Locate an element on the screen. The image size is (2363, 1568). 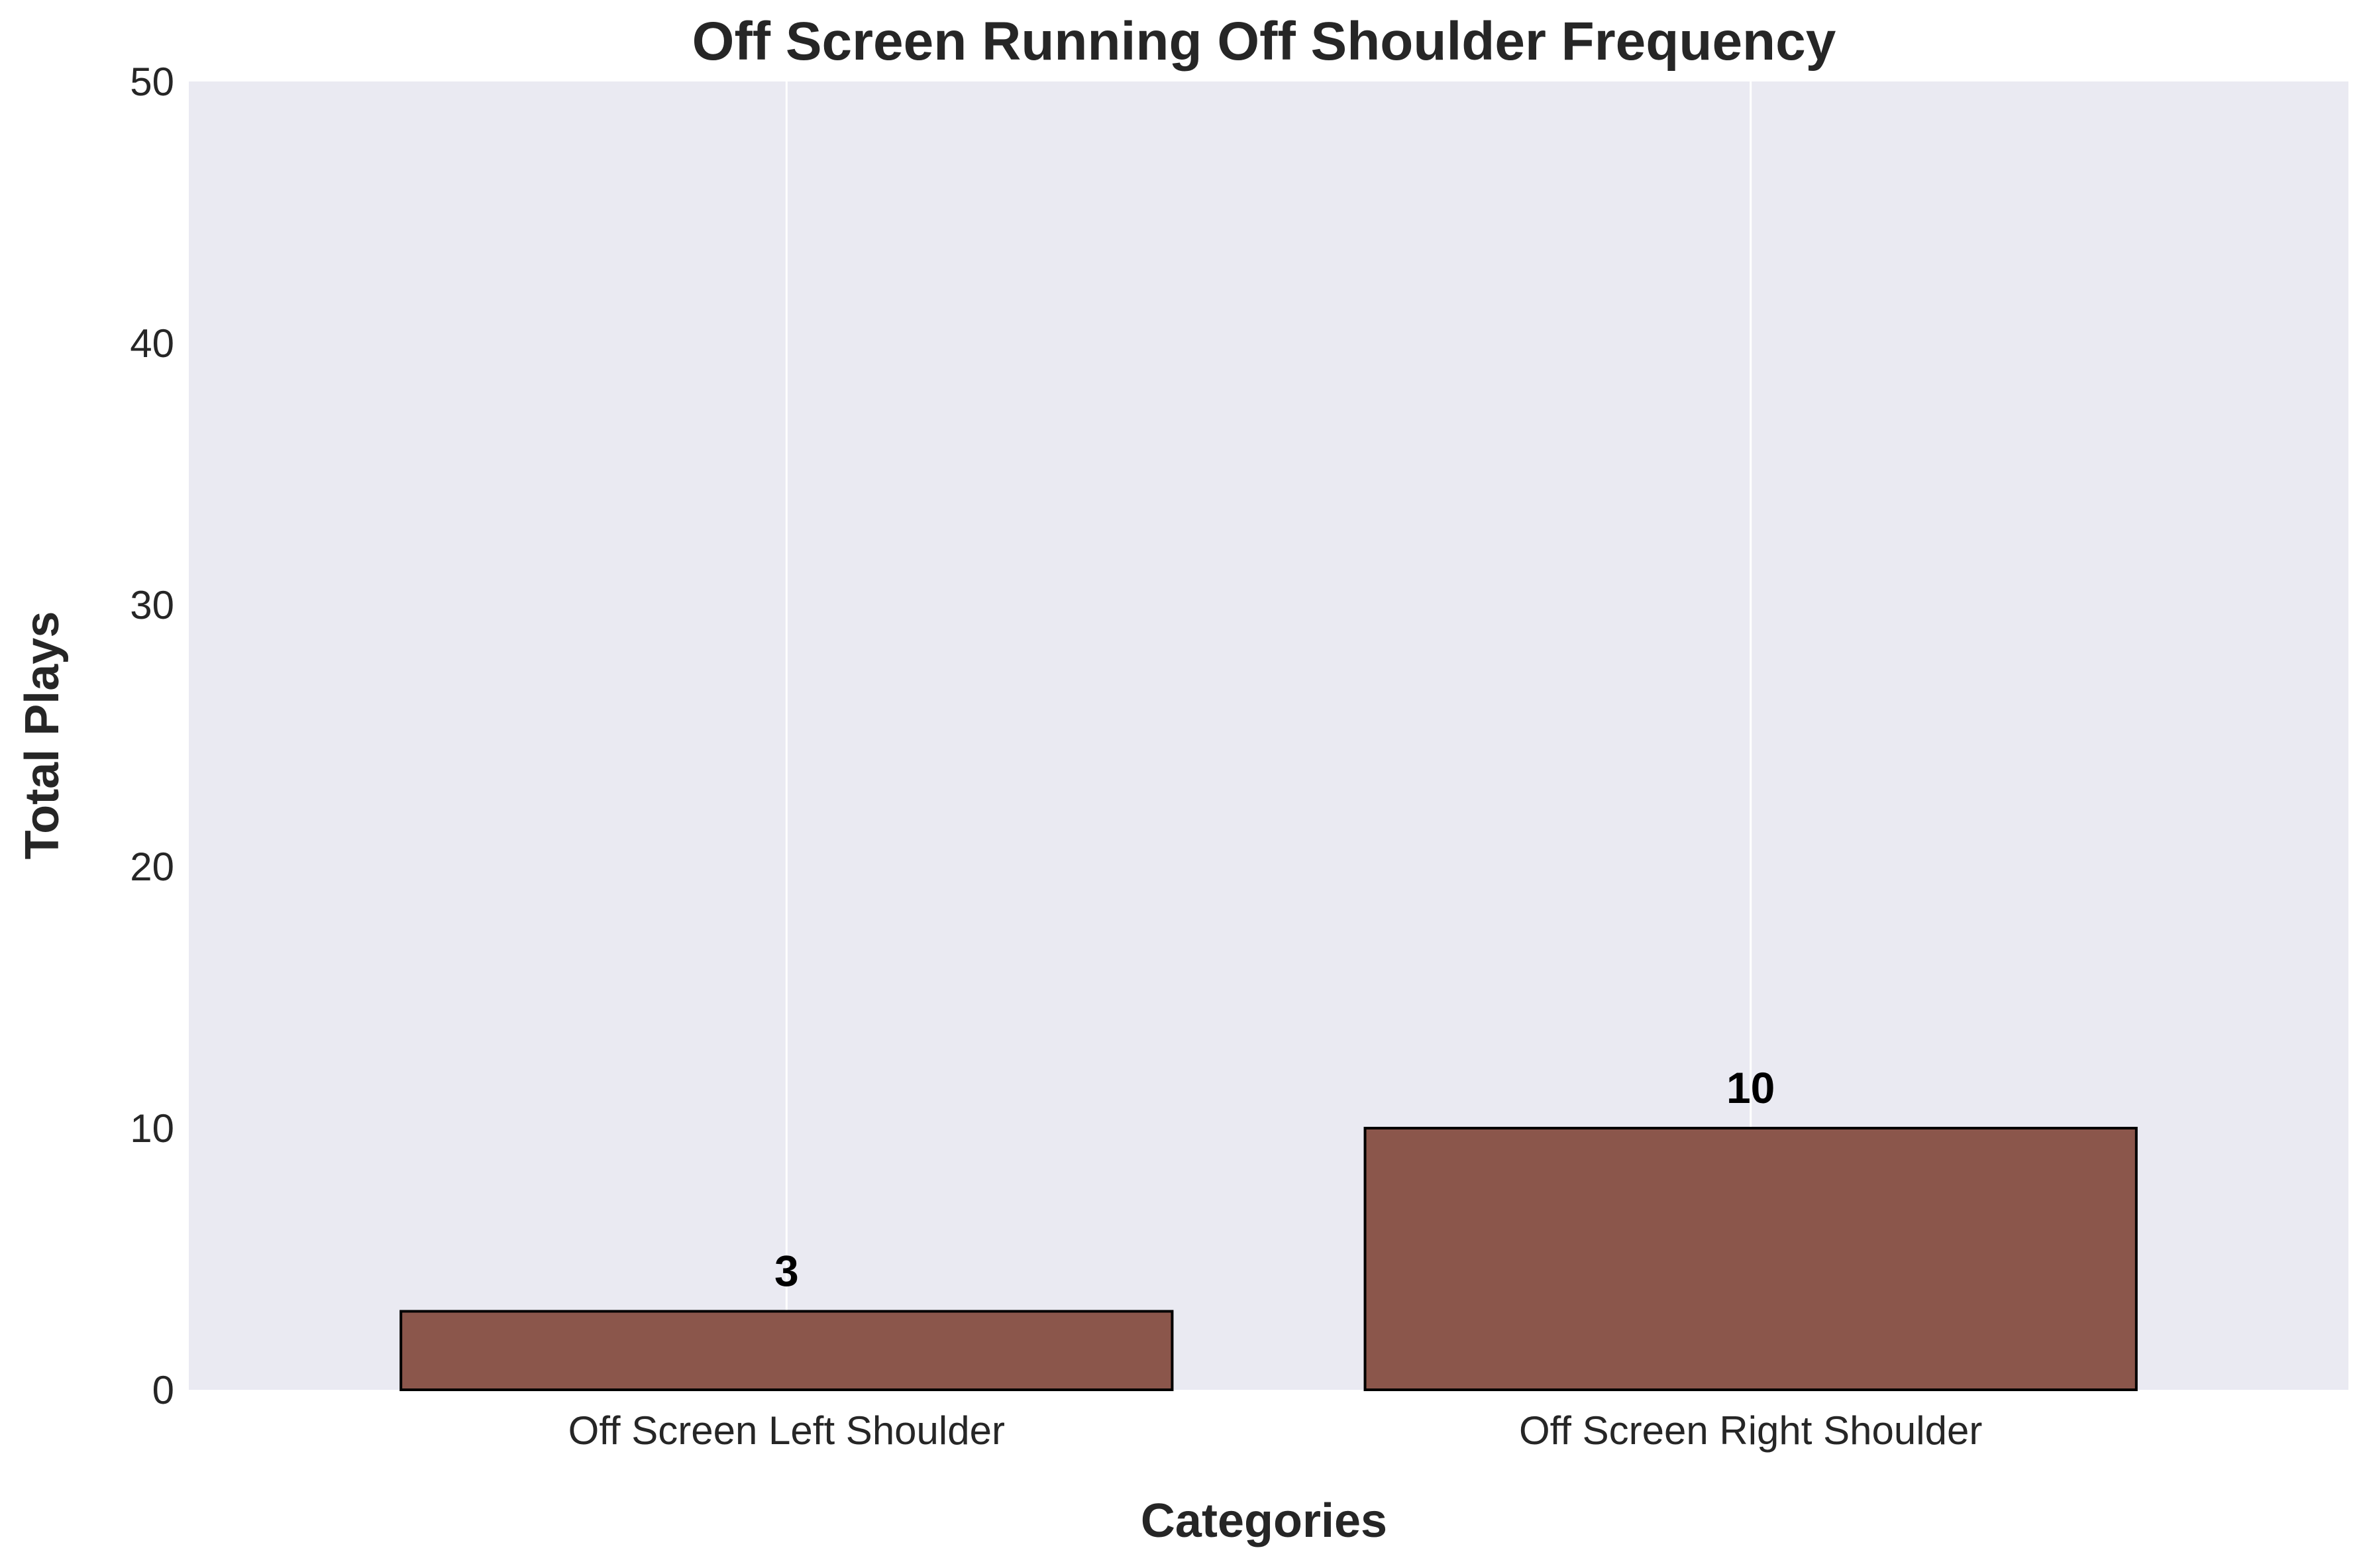
y-axis-ticks: 0 10 20 30 40 50 is located at coordinates (152, 736).